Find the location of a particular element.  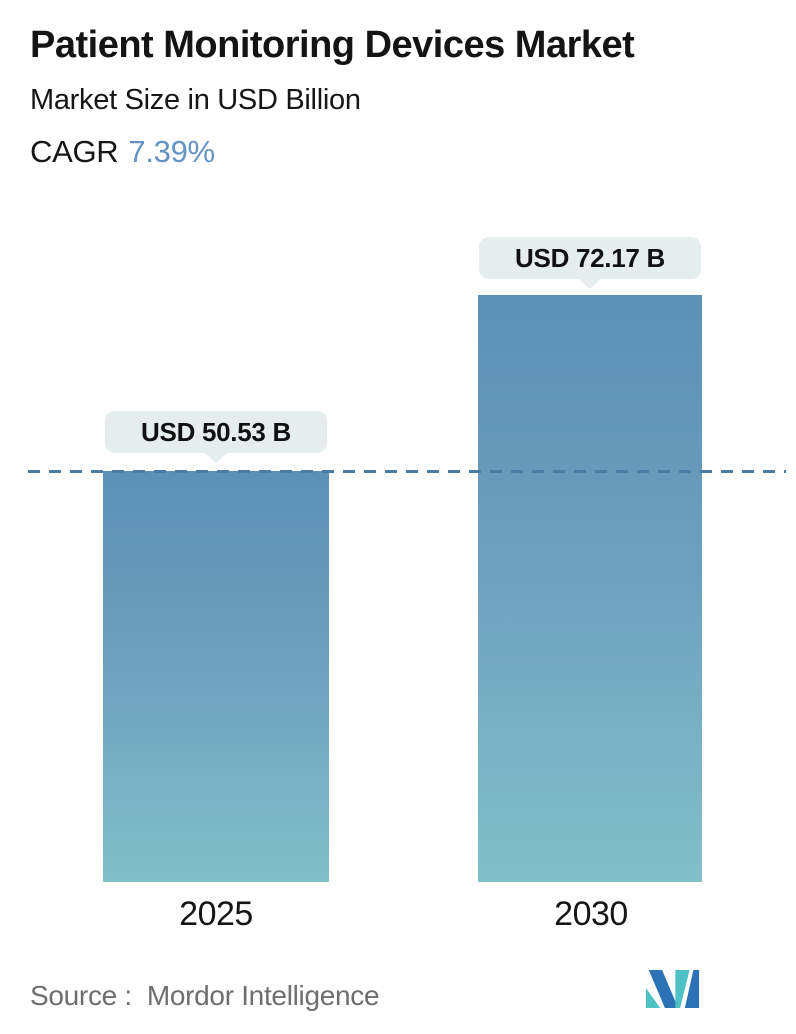

axis-label-2030: 2030 is located at coordinates (591, 914).